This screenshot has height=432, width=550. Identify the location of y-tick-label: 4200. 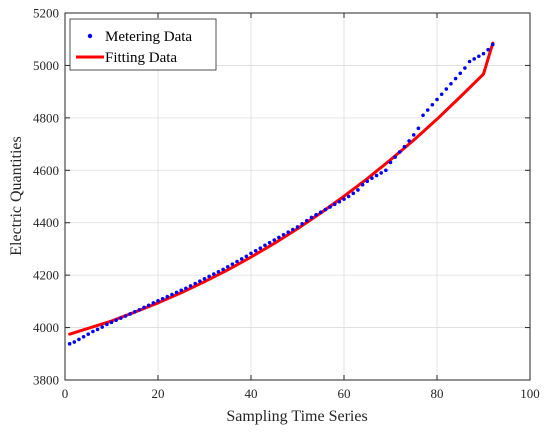
(46, 275).